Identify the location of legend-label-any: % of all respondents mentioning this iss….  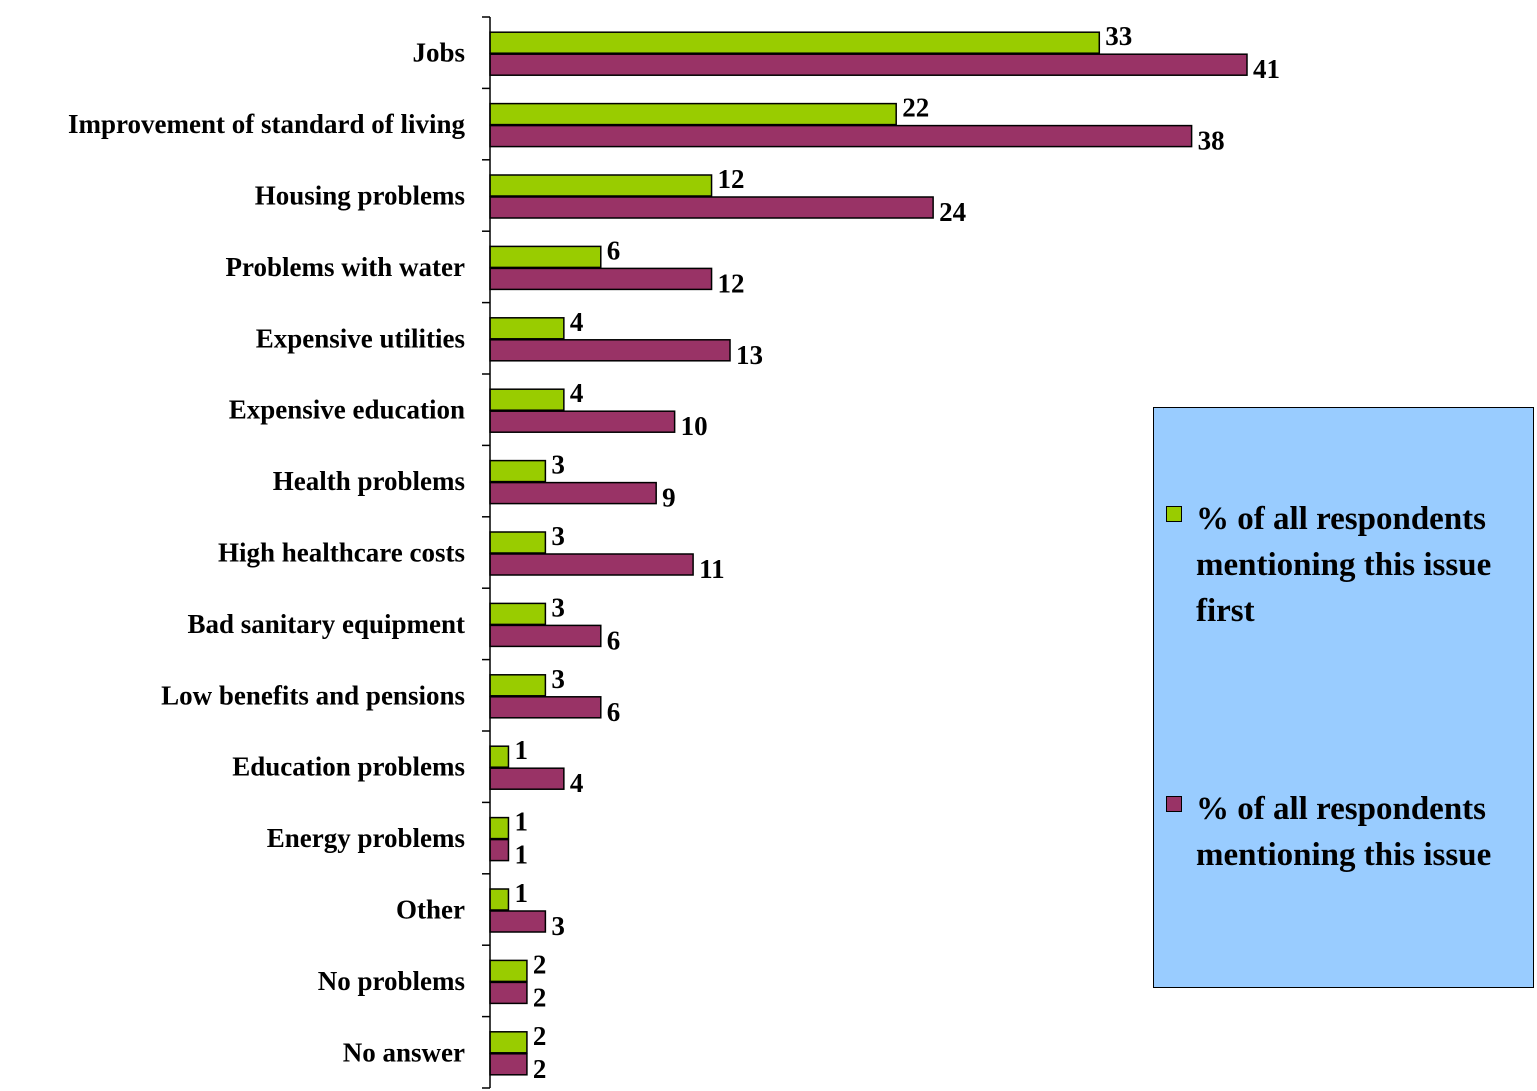
(1344, 832).